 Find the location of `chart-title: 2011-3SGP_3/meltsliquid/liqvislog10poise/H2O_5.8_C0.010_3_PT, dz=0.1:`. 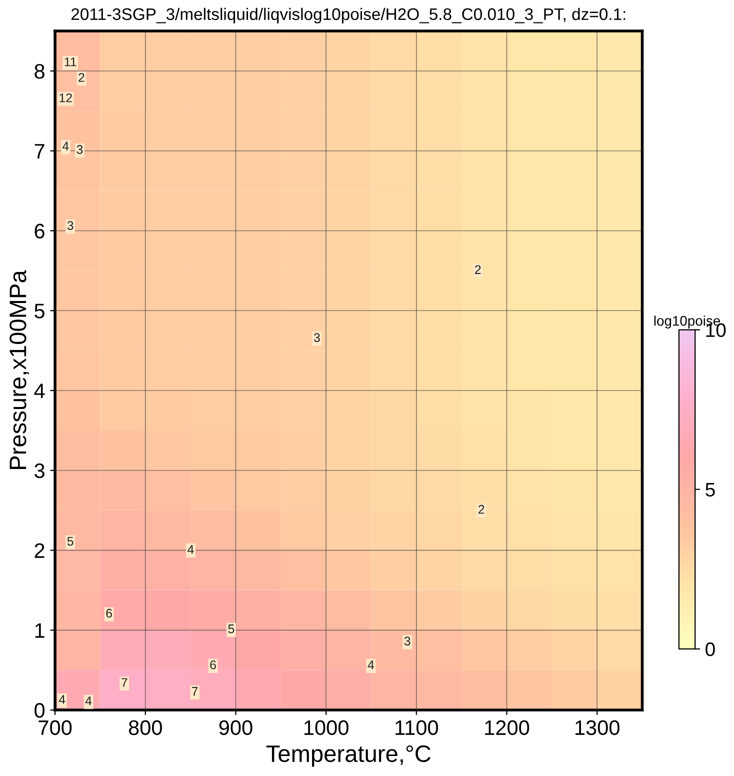

chart-title: 2011-3SGP_3/meltsliquid/liqvislog10poise/H2O_5.8_C0.010_3_PT, dz=0.1: is located at coordinates (348, 16).